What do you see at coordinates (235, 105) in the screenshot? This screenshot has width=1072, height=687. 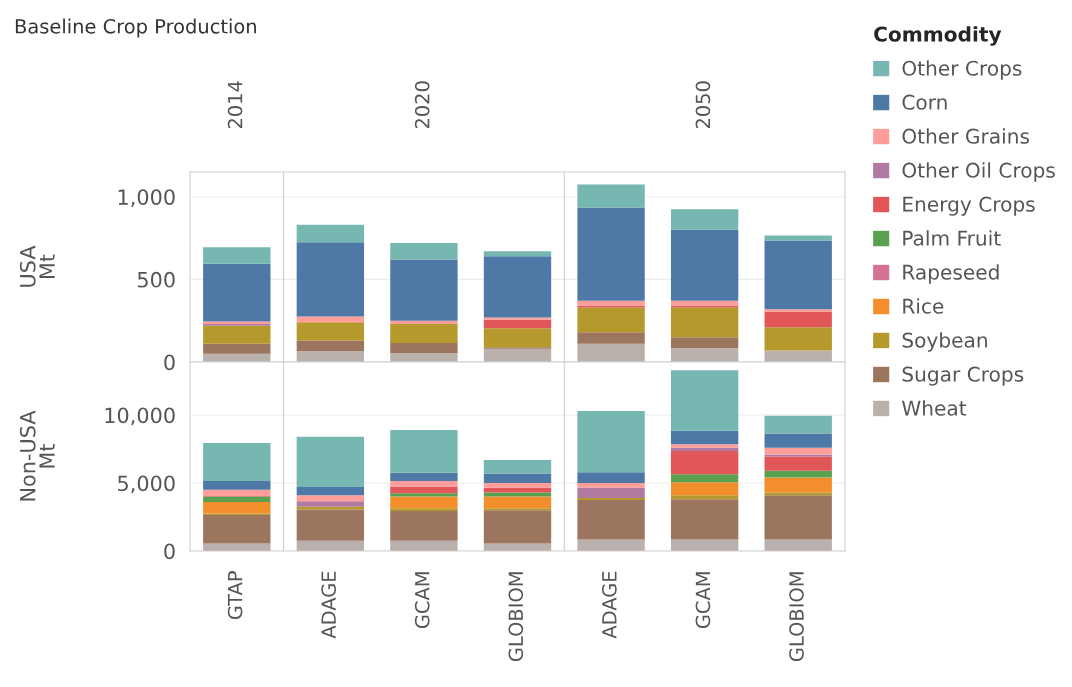 I see `text: 2014` at bounding box center [235, 105].